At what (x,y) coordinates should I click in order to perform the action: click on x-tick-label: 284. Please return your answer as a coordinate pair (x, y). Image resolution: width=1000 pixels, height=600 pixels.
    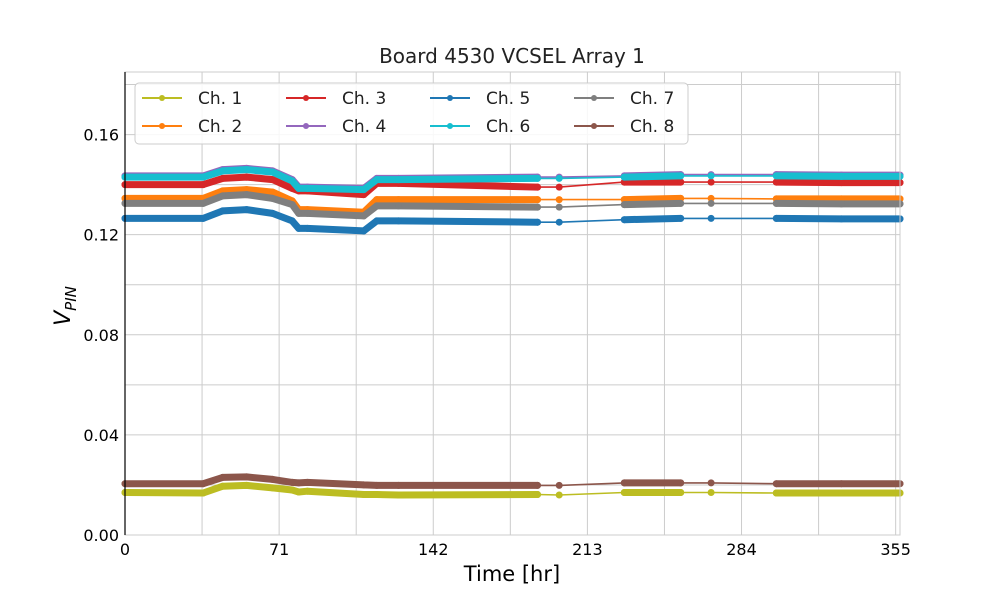
    Looking at the image, I should click on (741, 549).